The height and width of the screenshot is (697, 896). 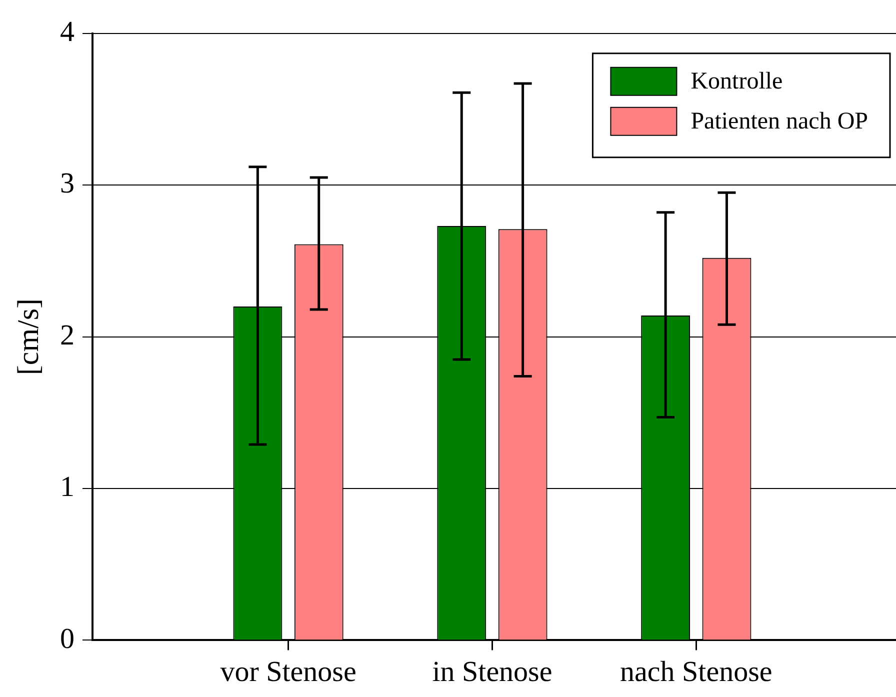 What do you see at coordinates (67, 32) in the screenshot?
I see `y-tick-label: 4` at bounding box center [67, 32].